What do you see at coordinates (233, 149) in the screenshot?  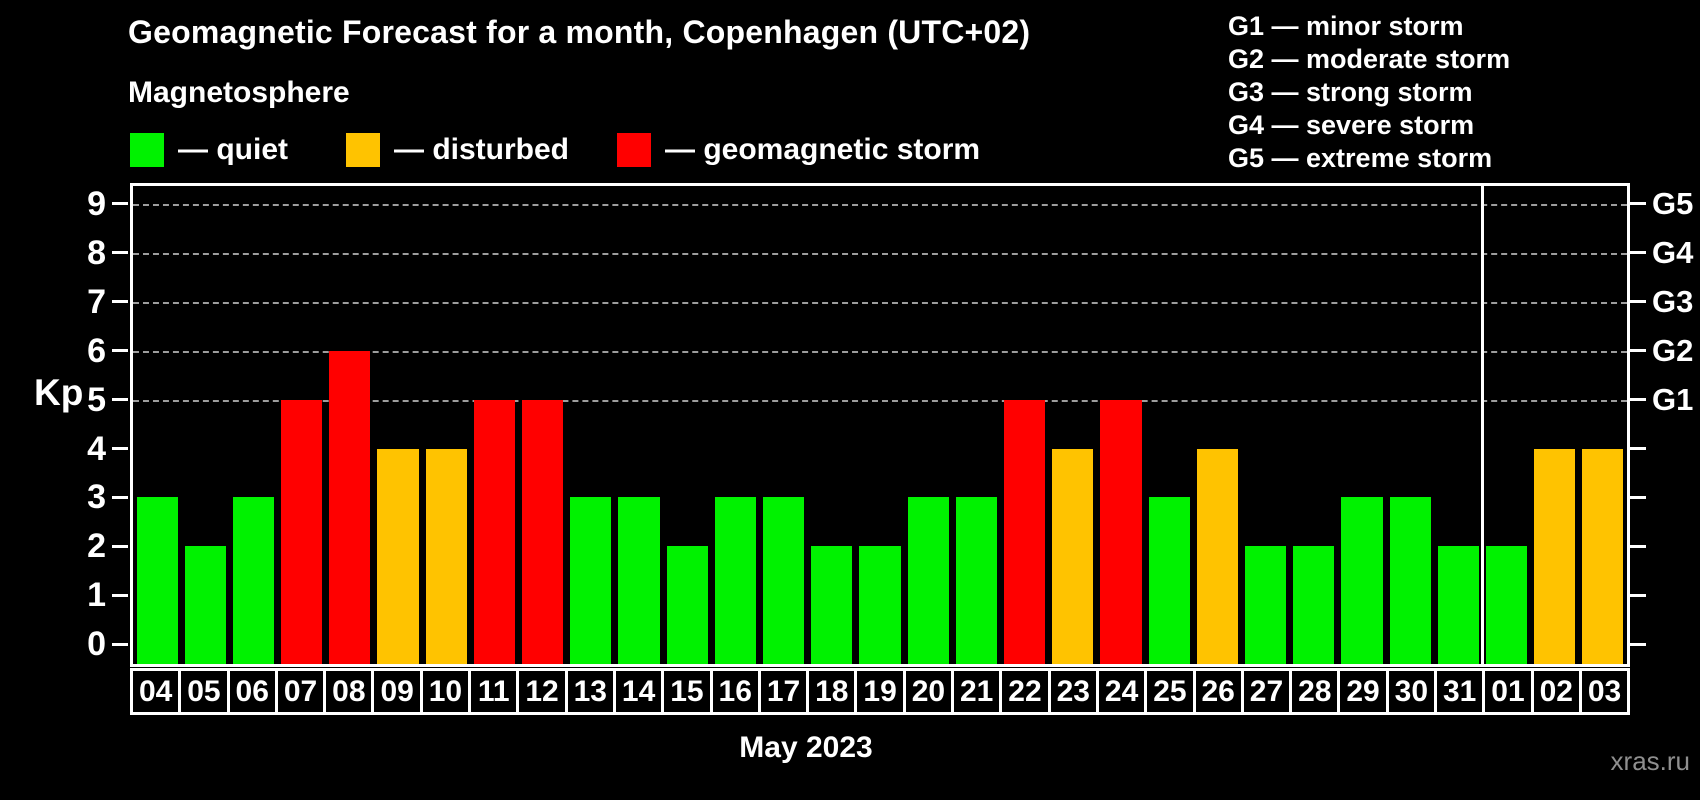 I see `legend-label-quiet: — quiet` at bounding box center [233, 149].